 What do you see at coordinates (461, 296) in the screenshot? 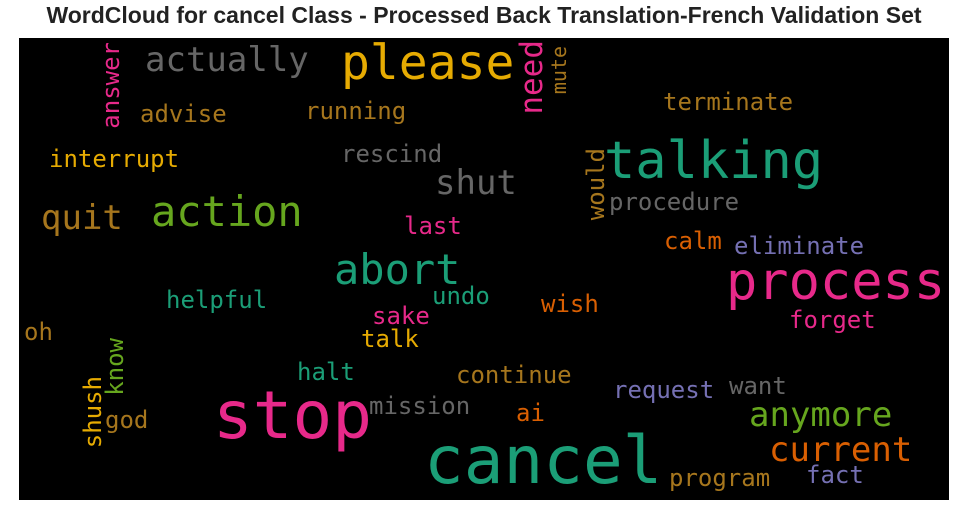
I see `word-undo: undo` at bounding box center [461, 296].